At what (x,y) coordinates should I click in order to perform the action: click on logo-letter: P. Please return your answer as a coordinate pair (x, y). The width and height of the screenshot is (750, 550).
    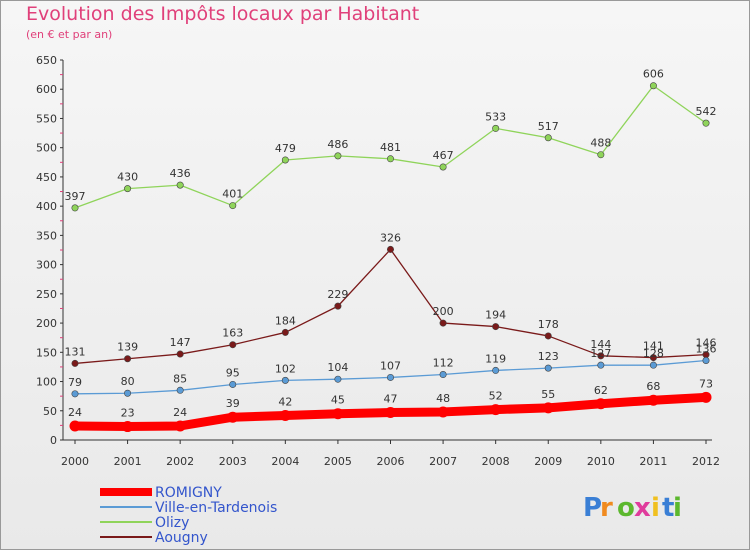
    Looking at the image, I should click on (592, 508).